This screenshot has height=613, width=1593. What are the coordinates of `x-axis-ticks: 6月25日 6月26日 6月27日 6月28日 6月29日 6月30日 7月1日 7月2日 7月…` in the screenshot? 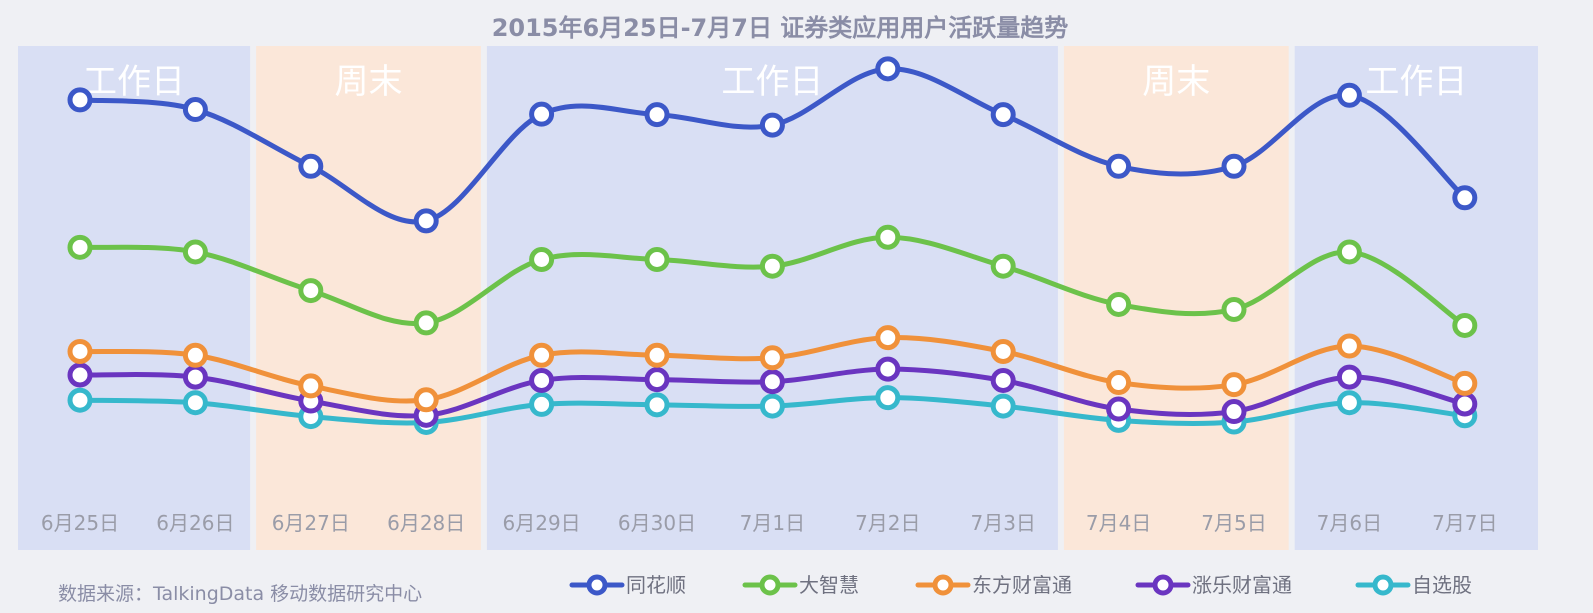 It's located at (769, 523).